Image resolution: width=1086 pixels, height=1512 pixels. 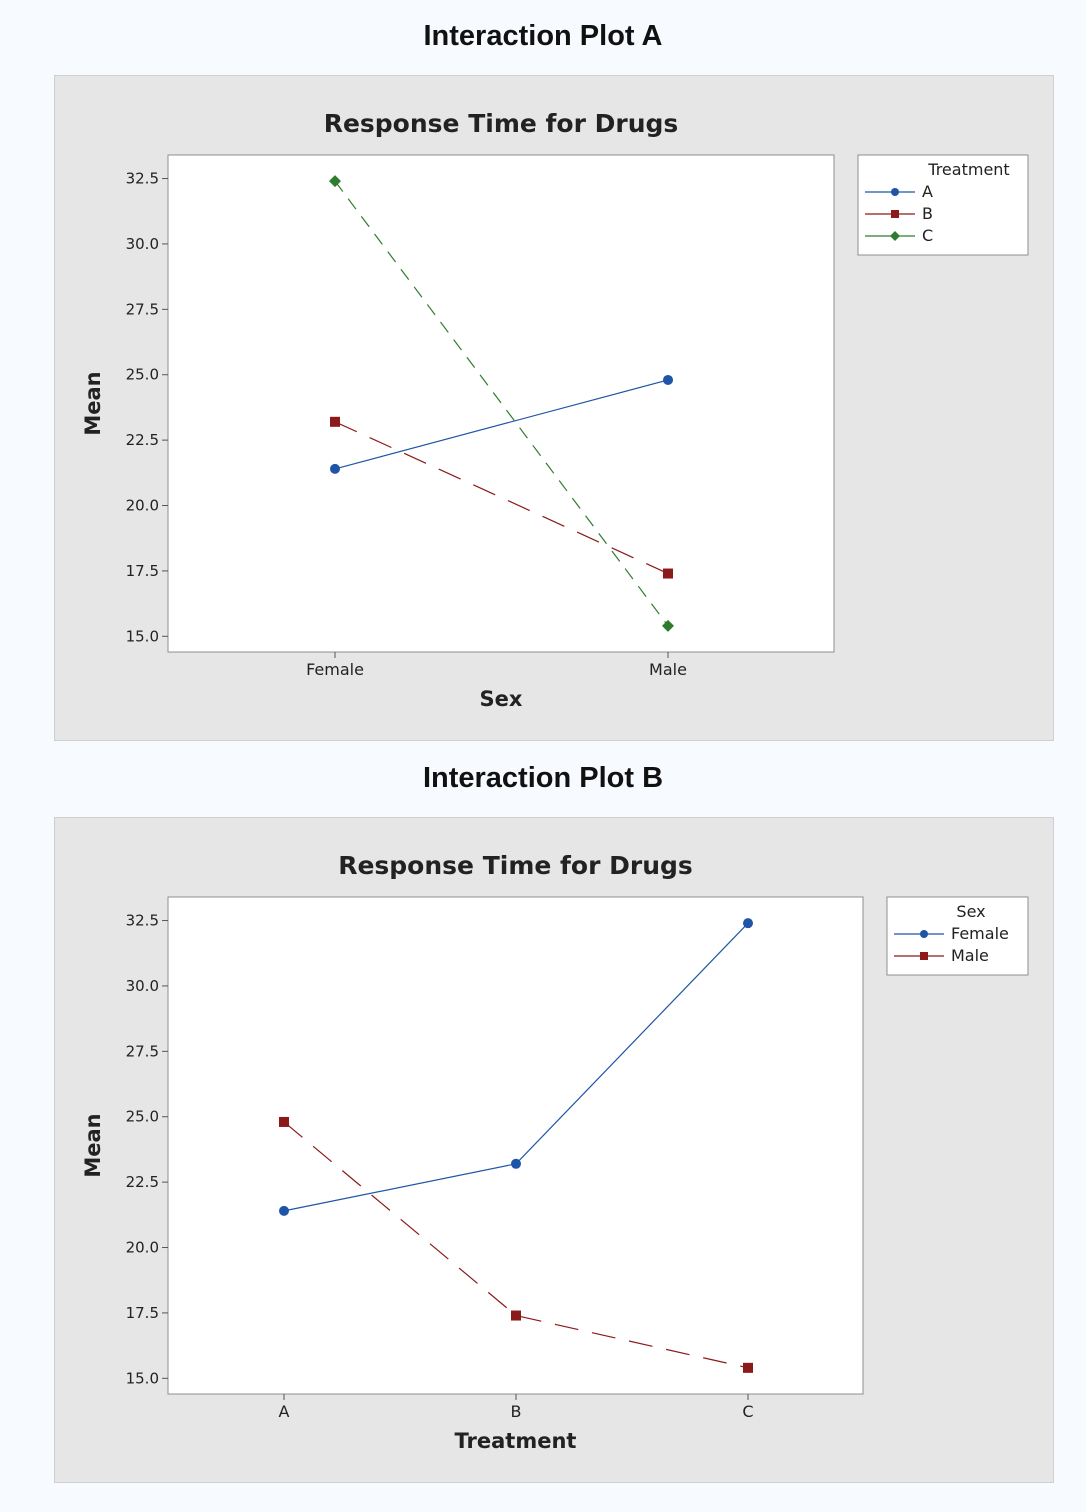 I want to click on legend-title: Treatment, so click(x=968, y=169).